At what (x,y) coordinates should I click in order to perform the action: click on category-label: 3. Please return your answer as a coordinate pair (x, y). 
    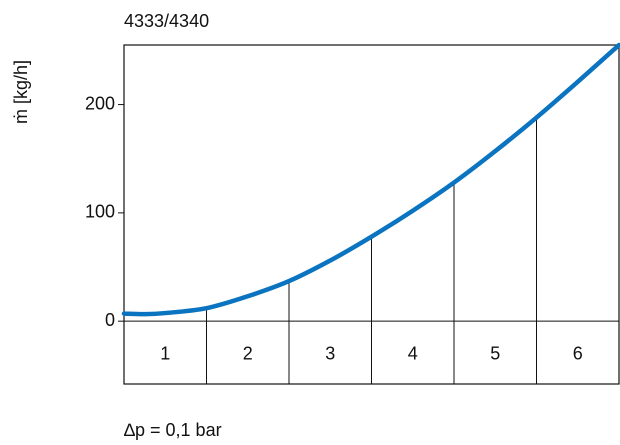
    Looking at the image, I should click on (330, 353).